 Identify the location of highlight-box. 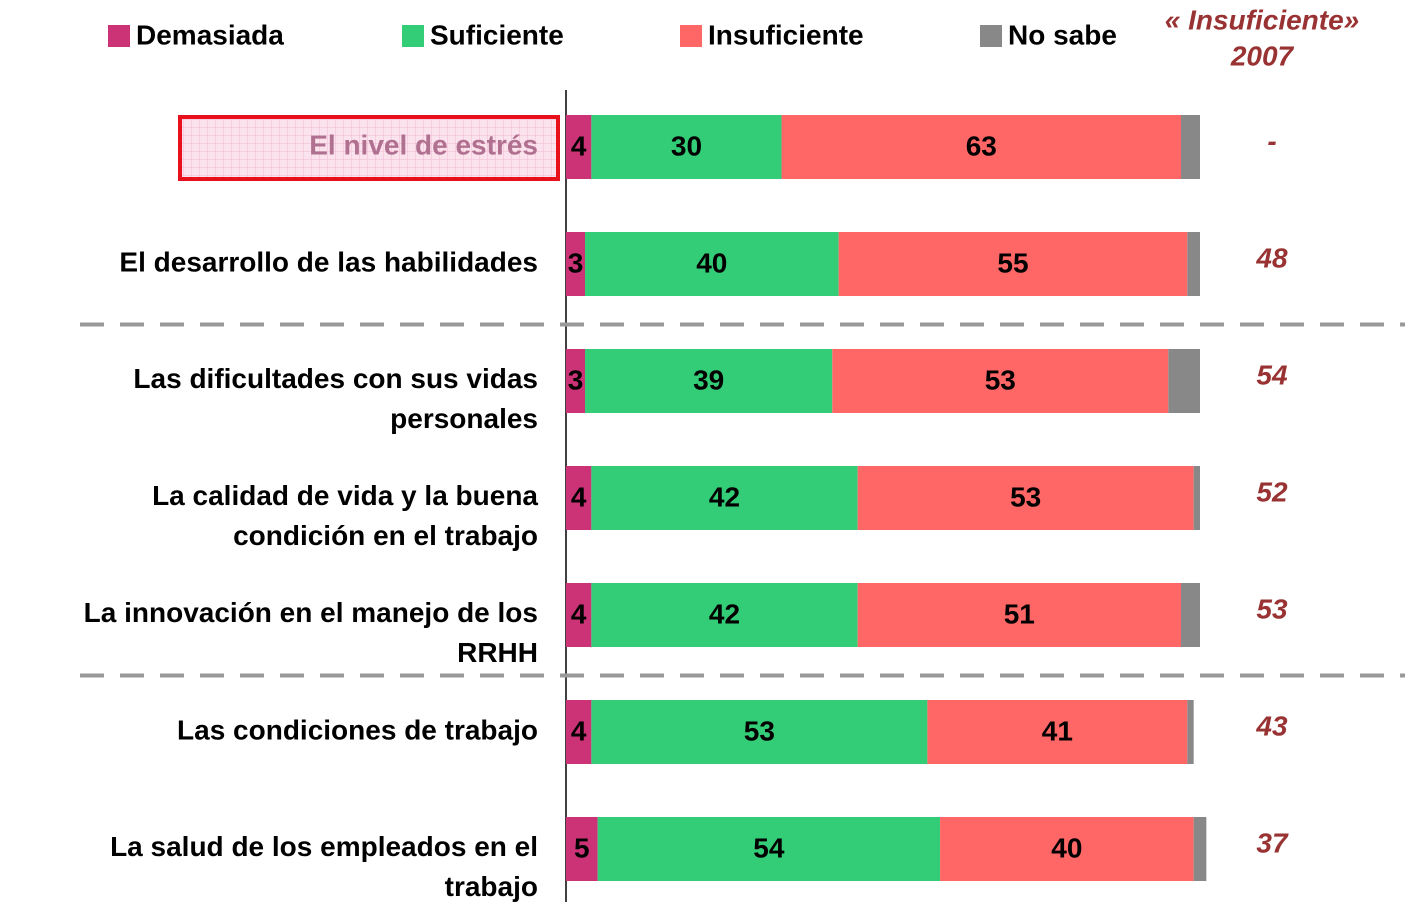
(369, 148).